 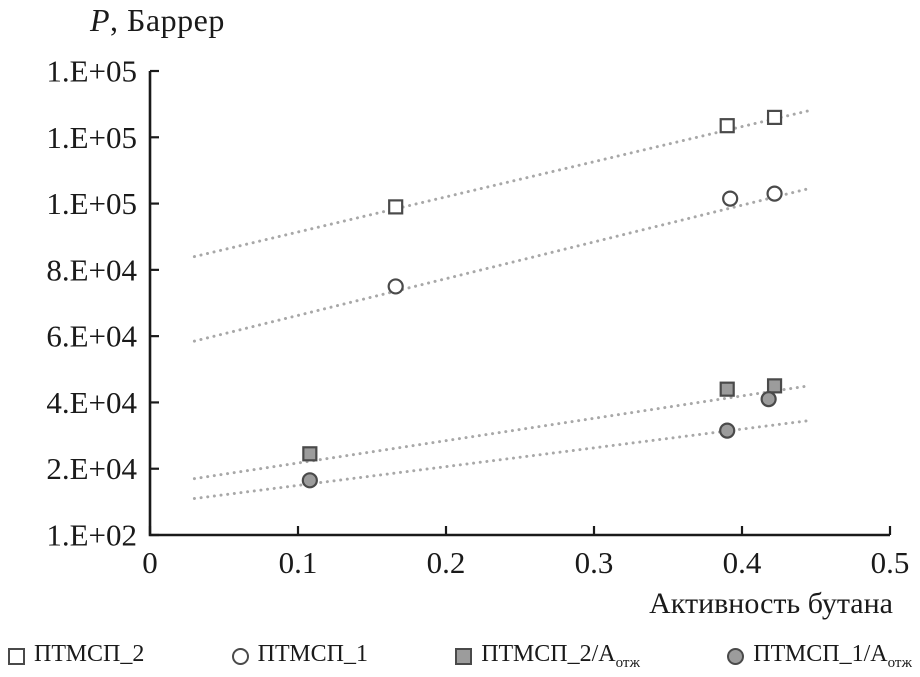 What do you see at coordinates (91, 468) in the screenshot?
I see `y-tick-label: 2.E+04` at bounding box center [91, 468].